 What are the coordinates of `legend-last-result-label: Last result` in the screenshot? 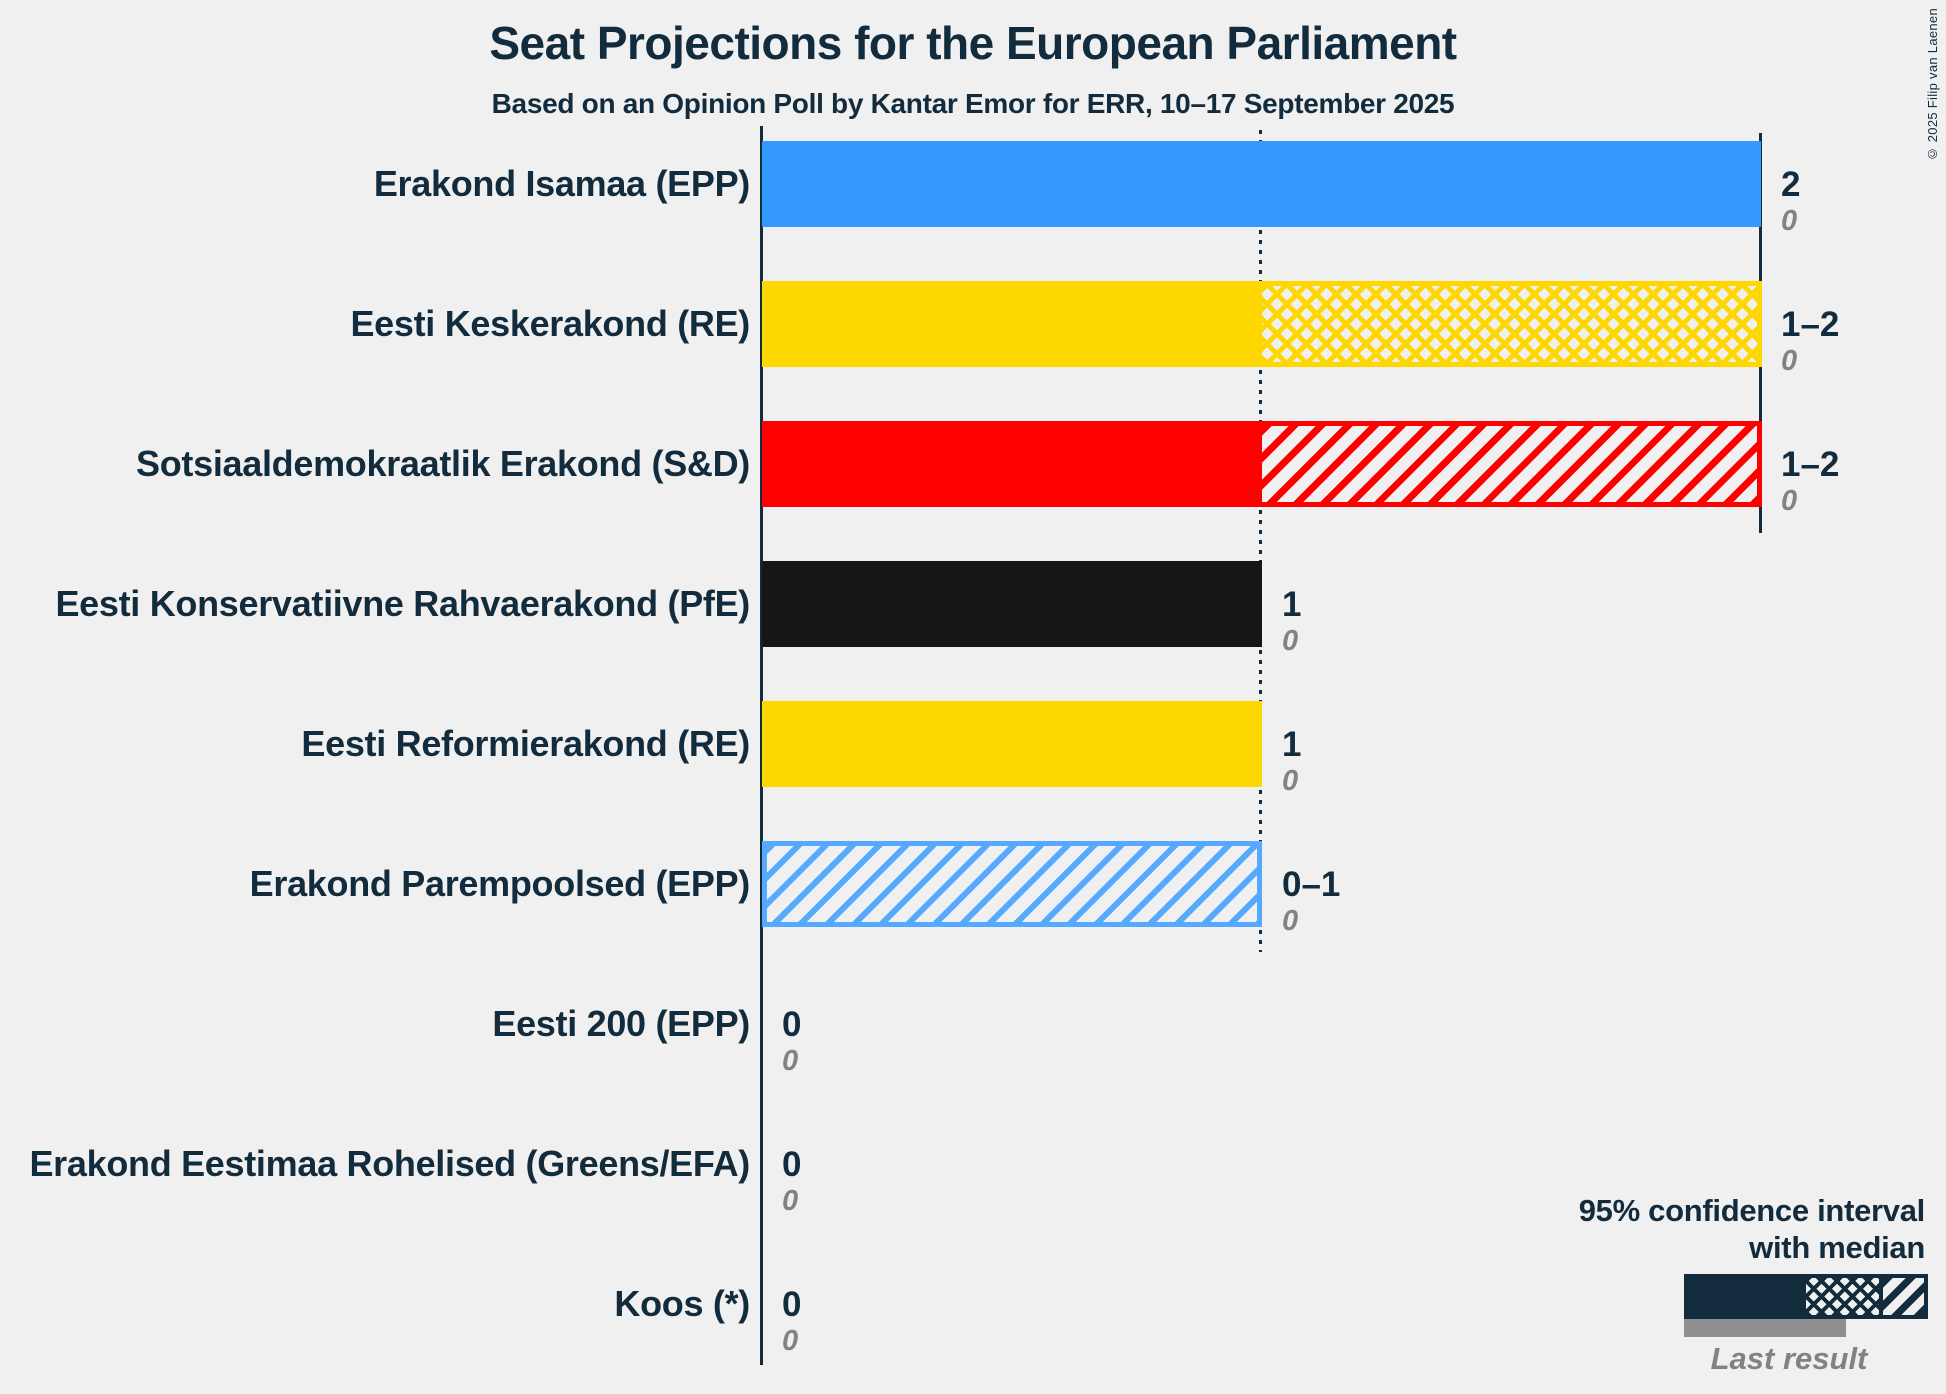 It's located at (1789, 1358).